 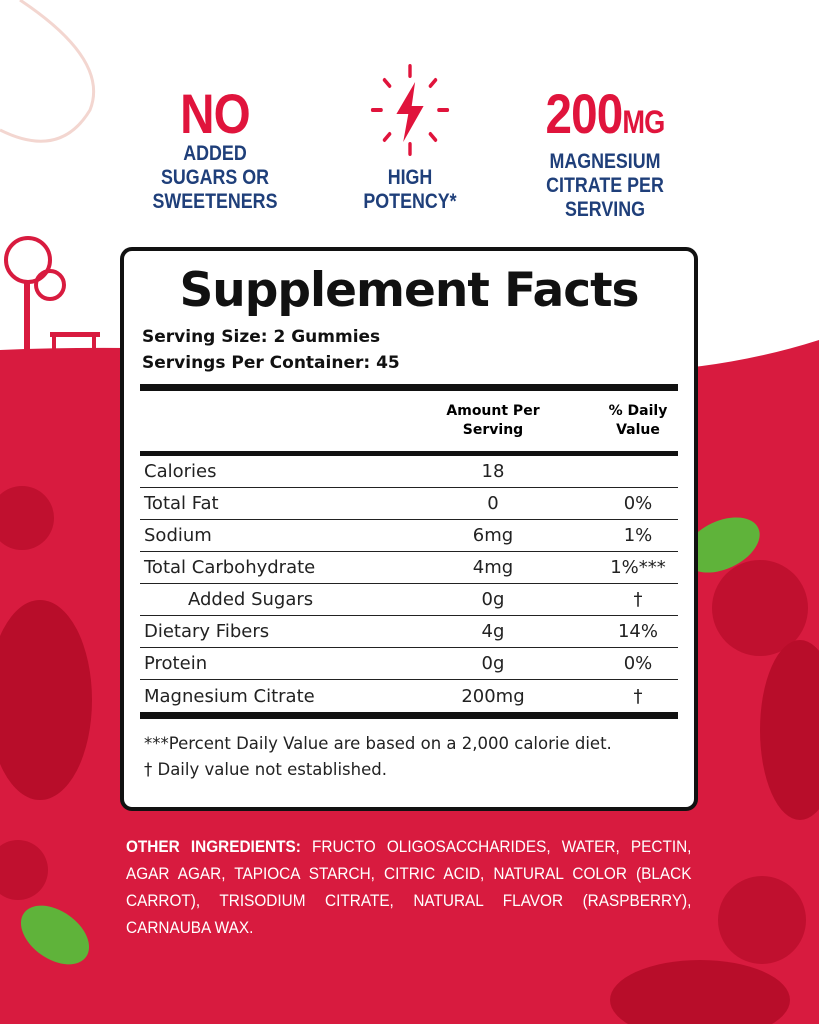 I want to click on tree-icon, so click(x=52, y=293).